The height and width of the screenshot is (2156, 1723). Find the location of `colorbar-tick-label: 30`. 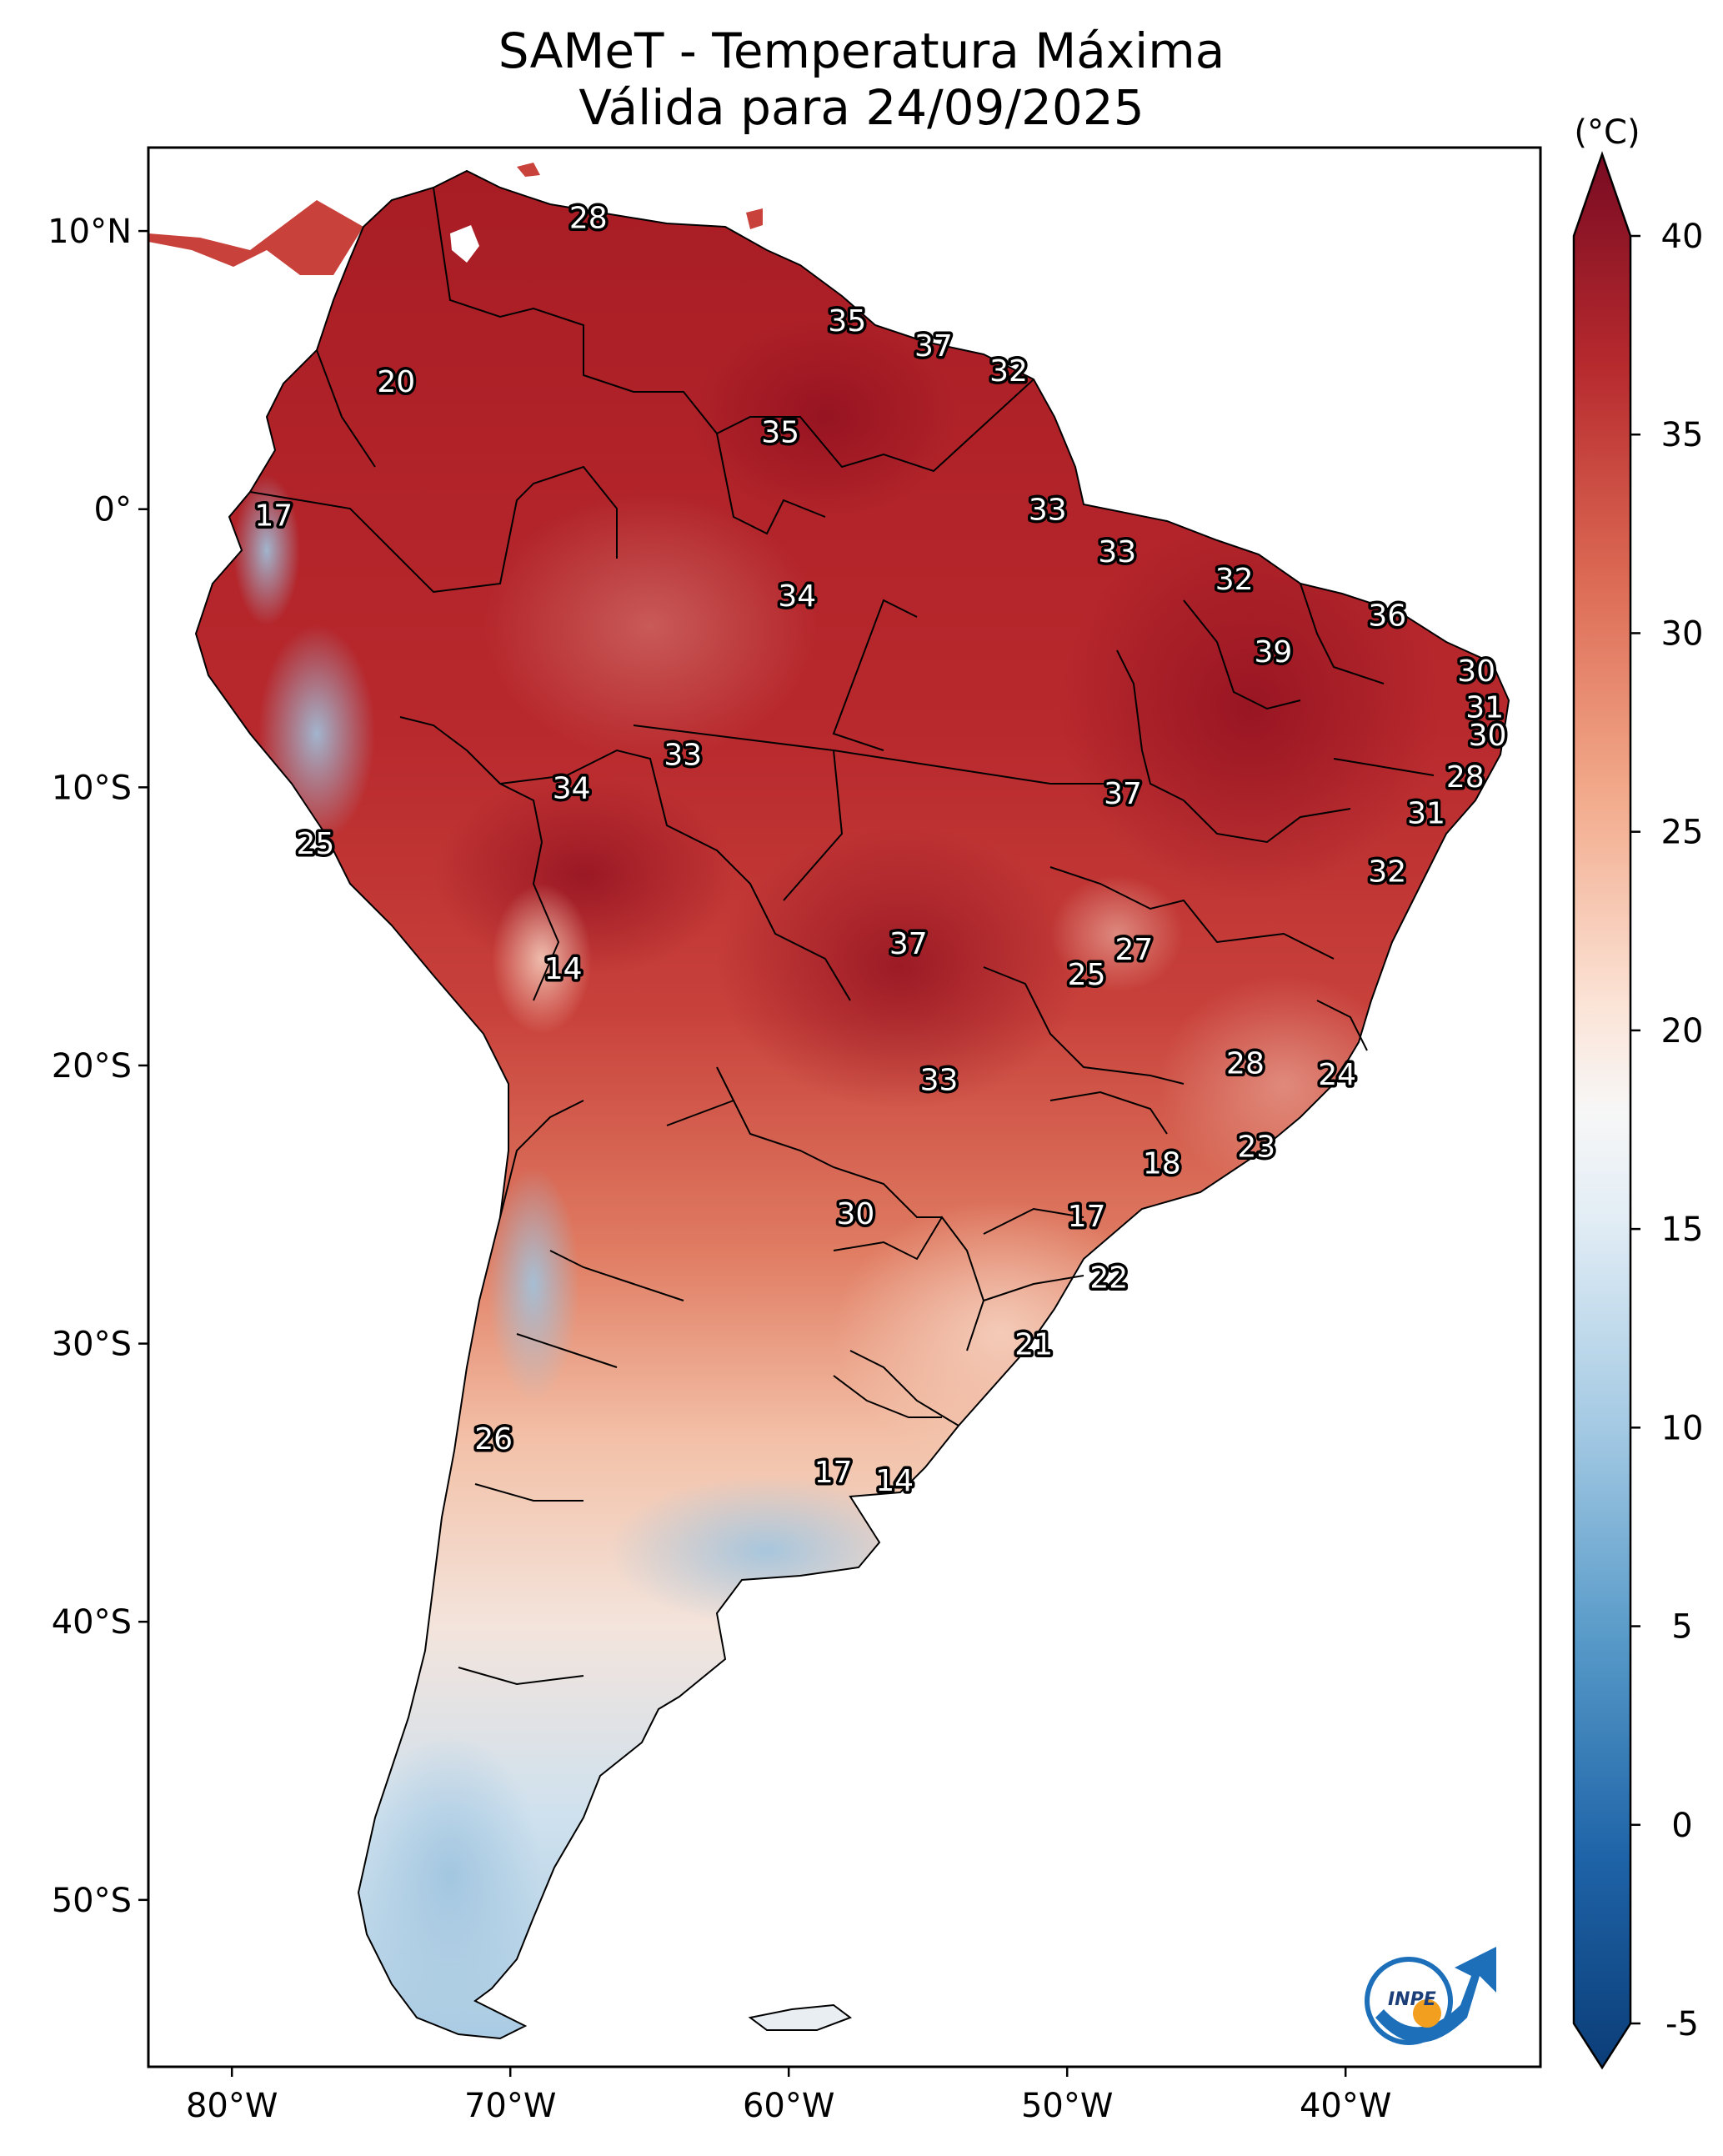

colorbar-tick-label: 30 is located at coordinates (1682, 633).